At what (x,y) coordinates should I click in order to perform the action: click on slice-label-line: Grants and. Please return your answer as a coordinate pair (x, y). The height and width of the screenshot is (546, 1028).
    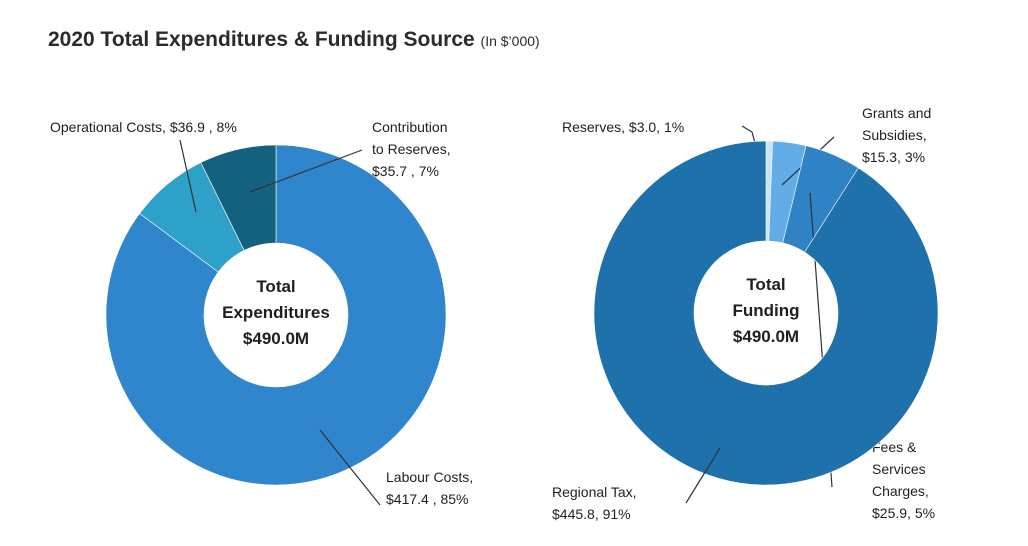
    Looking at the image, I should click on (896, 113).